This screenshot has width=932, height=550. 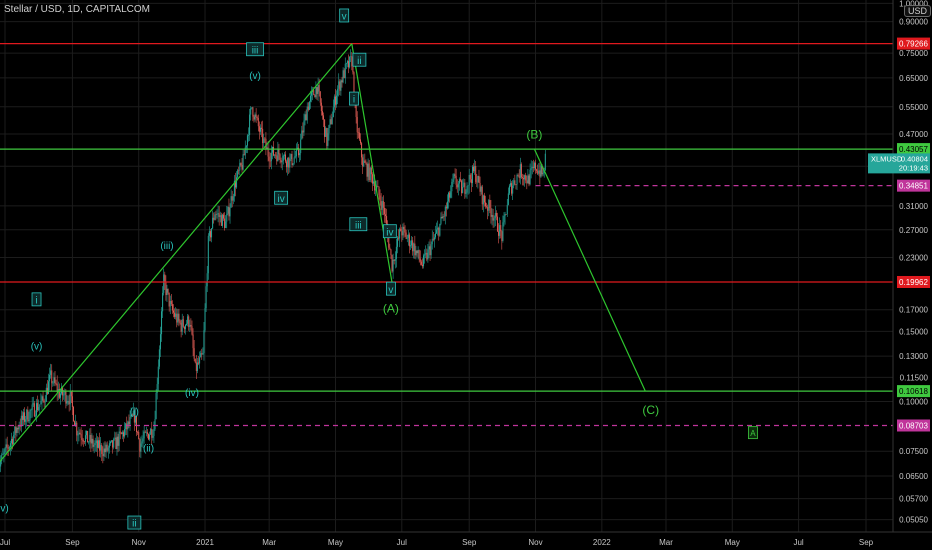 I want to click on y-tick-label: 0.06500, so click(x=913, y=476).